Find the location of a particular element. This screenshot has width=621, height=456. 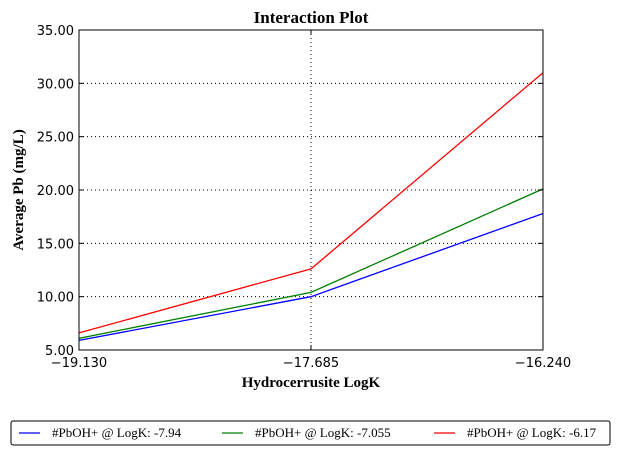

y-tick-label: 5.00 is located at coordinates (59, 351).